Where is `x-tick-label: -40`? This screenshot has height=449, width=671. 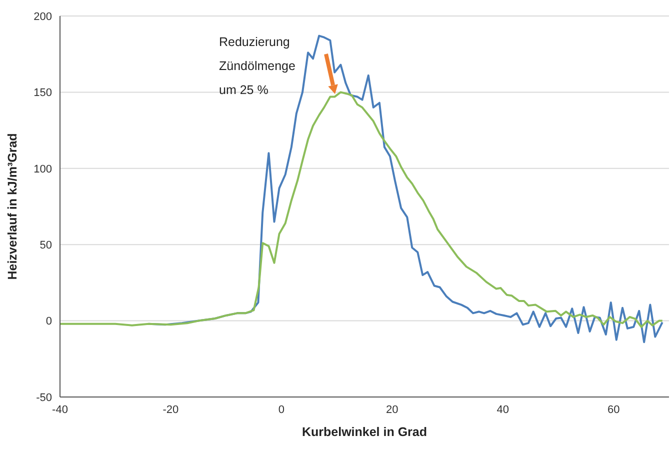
x-tick-label: -40 is located at coordinates (60, 410).